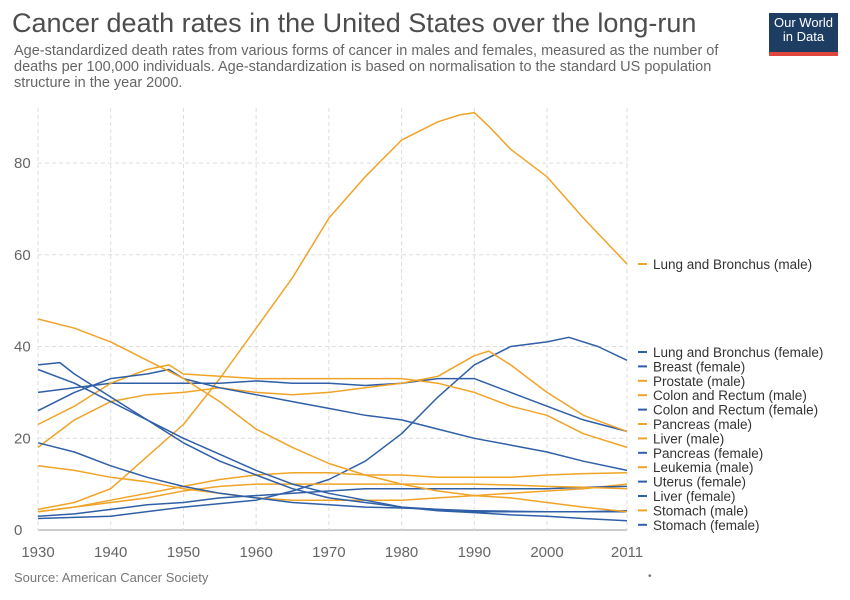 The image size is (850, 600). I want to click on legend-label: Pancreas (female), so click(708, 453).